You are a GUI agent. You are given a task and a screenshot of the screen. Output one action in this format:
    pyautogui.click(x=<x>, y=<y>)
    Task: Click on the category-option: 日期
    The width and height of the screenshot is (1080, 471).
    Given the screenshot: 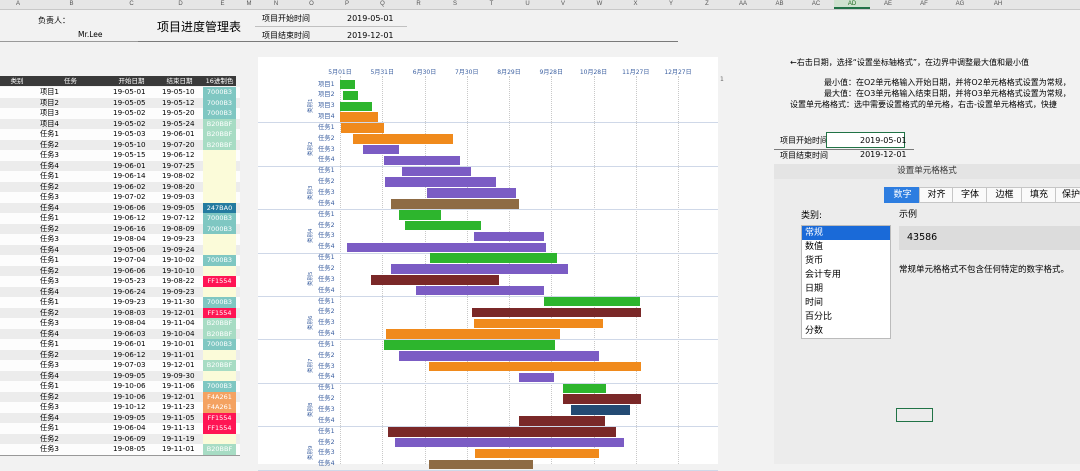 What is the action you would take?
    pyautogui.click(x=814, y=289)
    